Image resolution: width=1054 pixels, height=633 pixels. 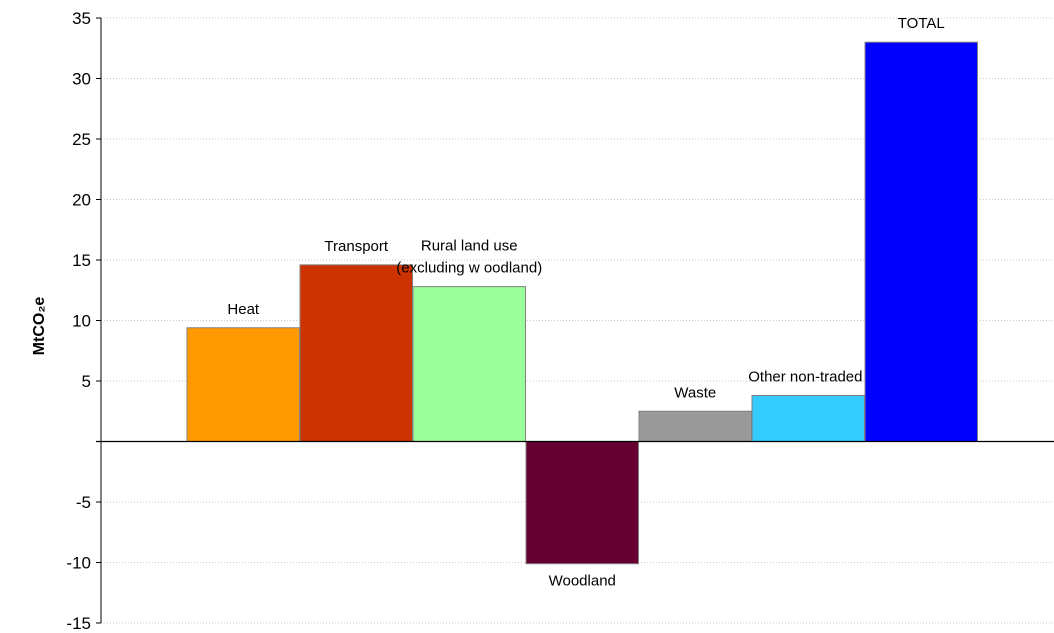 What do you see at coordinates (695, 426) in the screenshot?
I see `bar-waste` at bounding box center [695, 426].